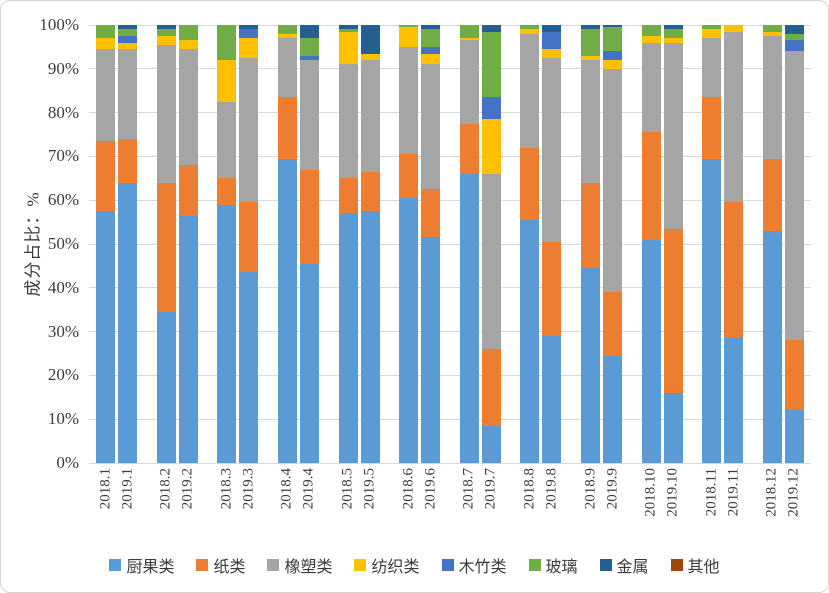 The height and width of the screenshot is (593, 829). Describe the element at coordinates (419, 507) in the screenshot. I see `x-label-group: 2018.6 2019.6` at that location.